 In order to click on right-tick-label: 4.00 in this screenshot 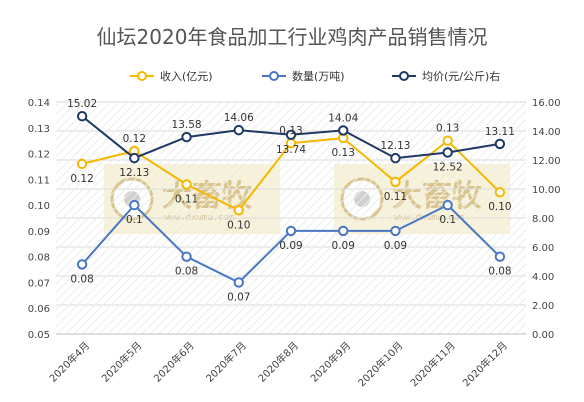, I will do `click(543, 277)`.